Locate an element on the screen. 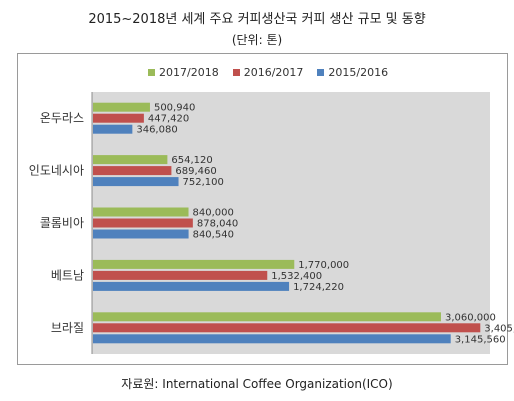  data-label: 3,405,840 is located at coordinates (499, 328).